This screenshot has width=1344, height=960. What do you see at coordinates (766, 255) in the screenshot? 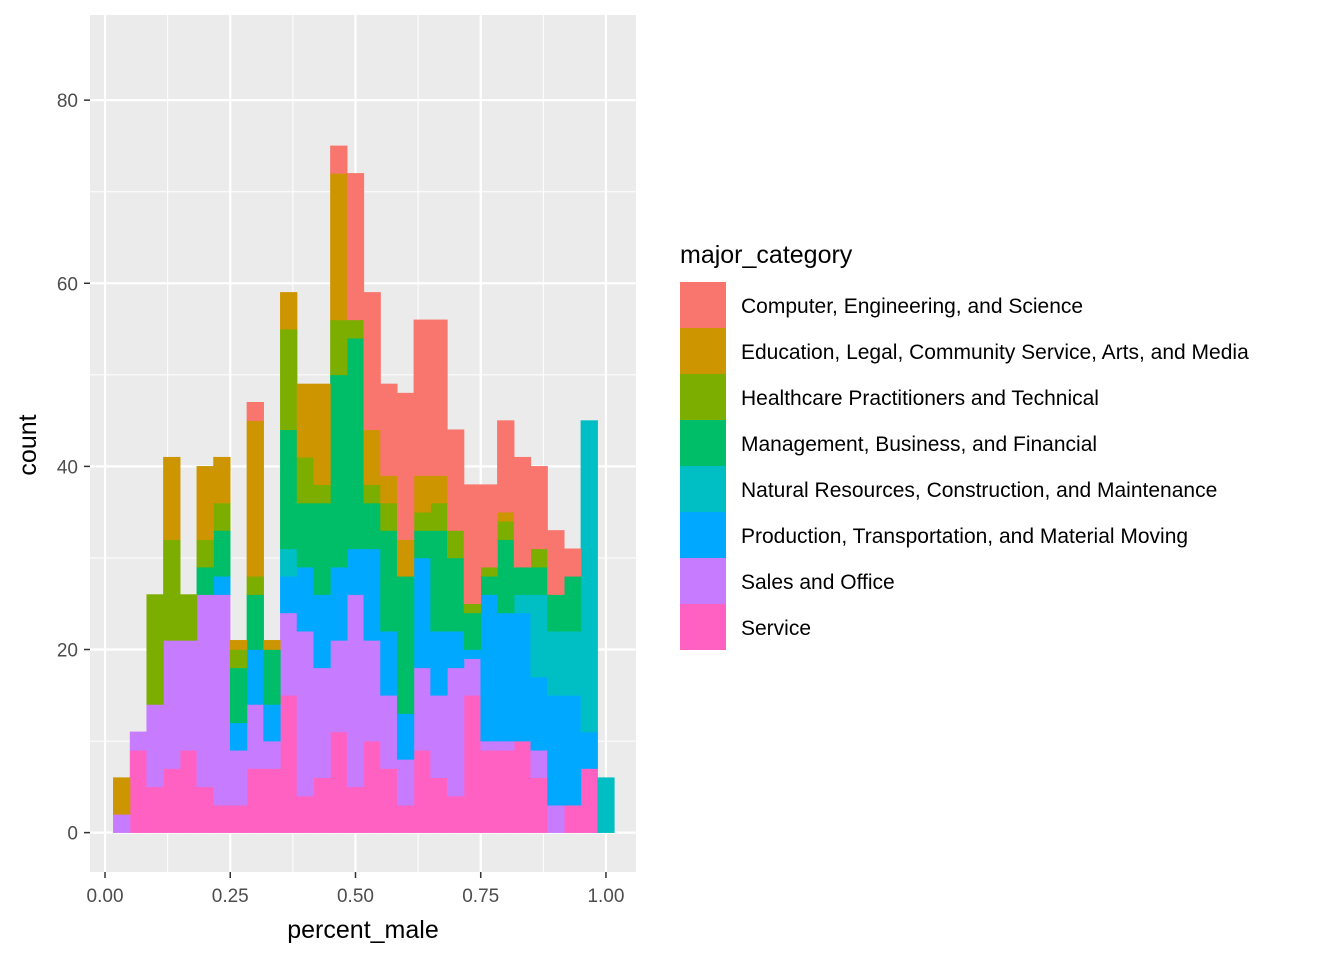
I see `legend-title: major_category` at bounding box center [766, 255].